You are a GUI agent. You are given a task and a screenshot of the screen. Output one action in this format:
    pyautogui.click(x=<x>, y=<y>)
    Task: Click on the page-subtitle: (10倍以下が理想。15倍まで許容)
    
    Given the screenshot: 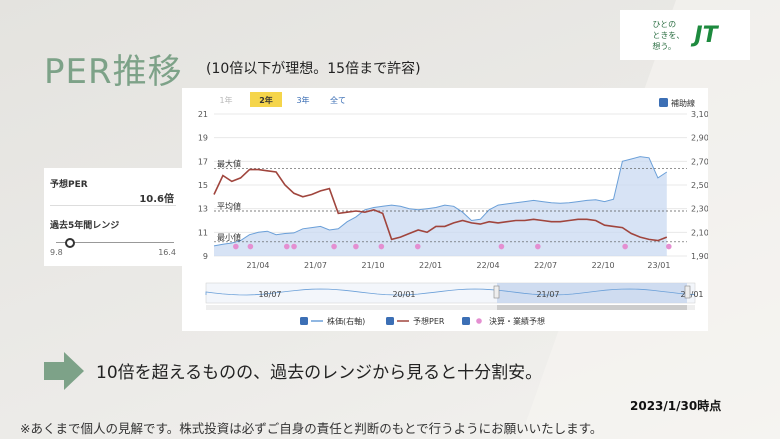 What is the action you would take?
    pyautogui.click(x=313, y=69)
    